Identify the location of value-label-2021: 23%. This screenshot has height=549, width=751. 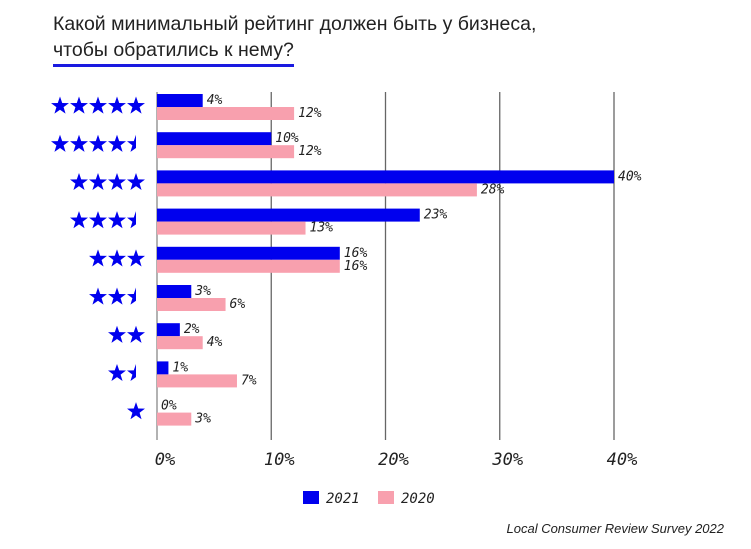
(436, 215).